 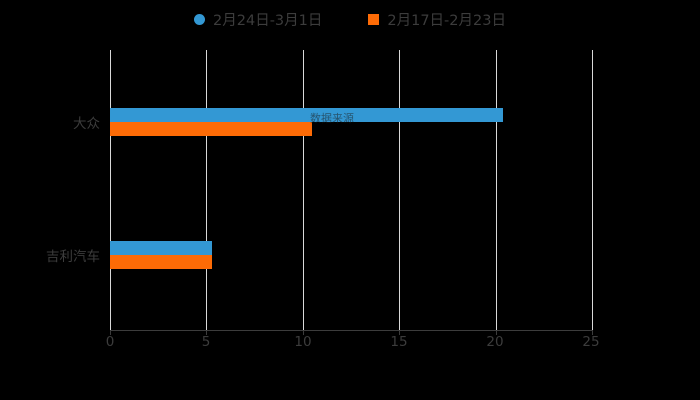 What do you see at coordinates (303, 342) in the screenshot?
I see `x-tick-label-10: 10` at bounding box center [303, 342].